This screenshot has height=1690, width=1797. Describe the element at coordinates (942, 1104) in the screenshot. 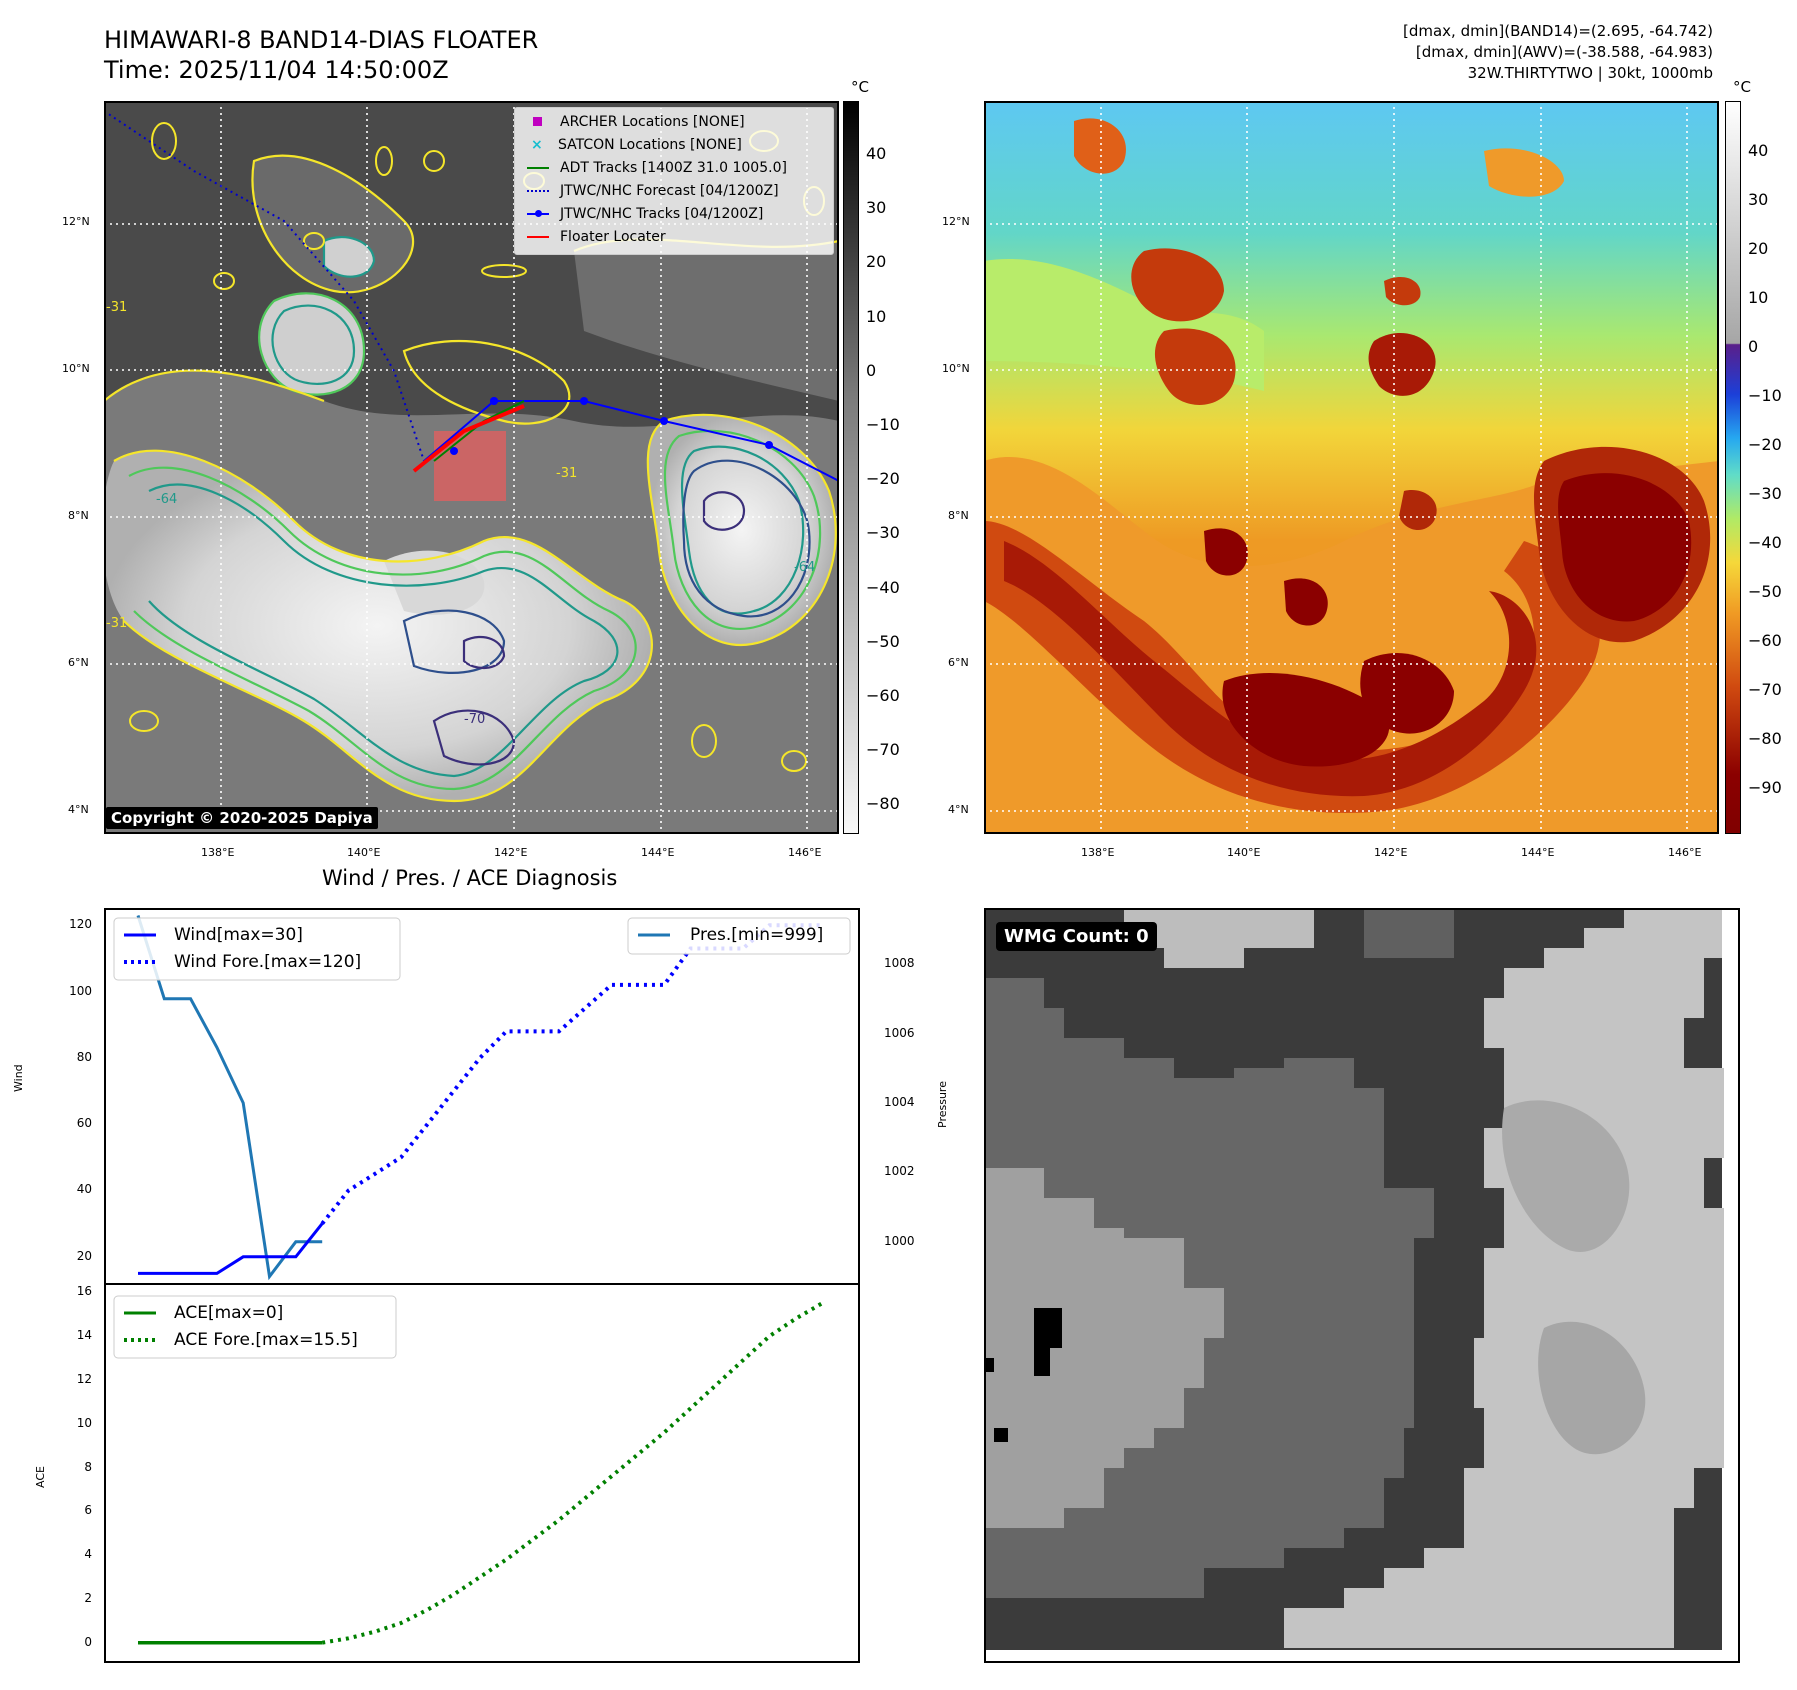

I see `pressure-axis-label: Pressure` at that location.